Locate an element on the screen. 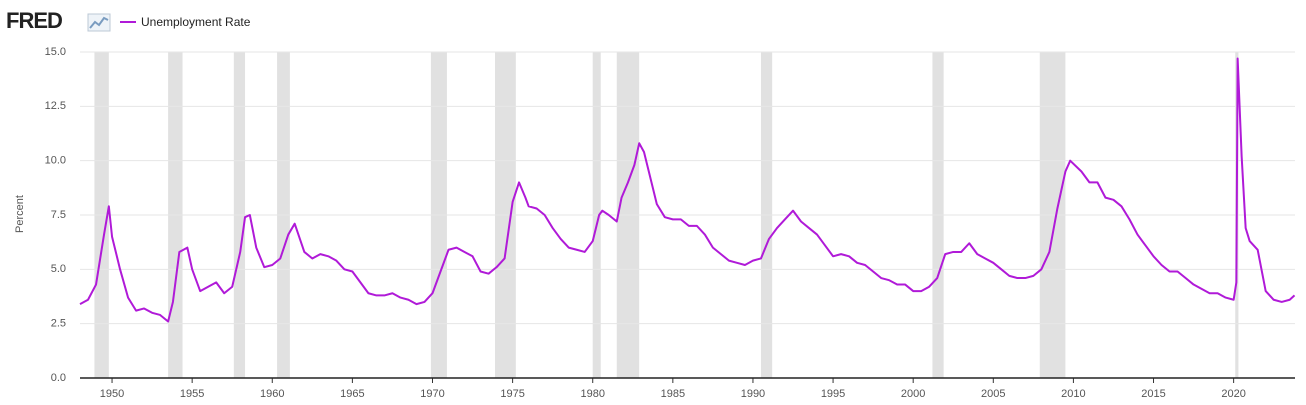 The height and width of the screenshot is (405, 1306). x-tick-label: 2000 is located at coordinates (913, 394).